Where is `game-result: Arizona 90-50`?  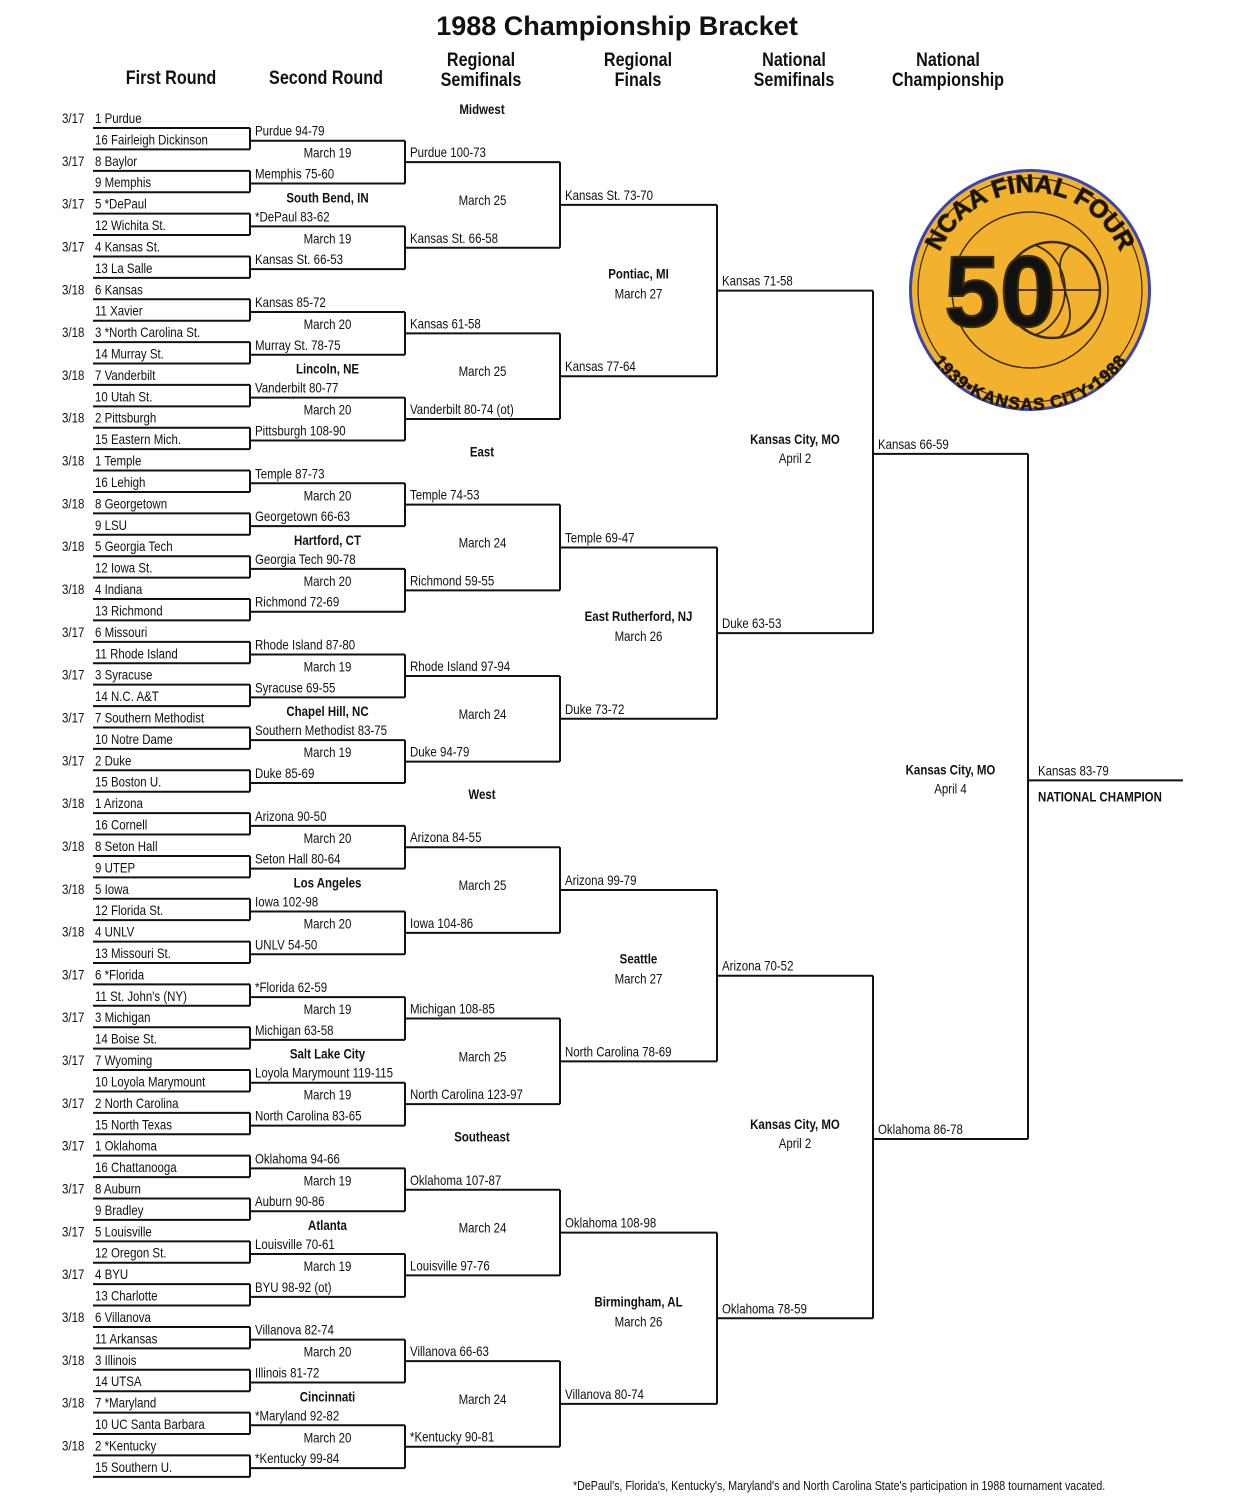 game-result: Arizona 90-50 is located at coordinates (290, 816).